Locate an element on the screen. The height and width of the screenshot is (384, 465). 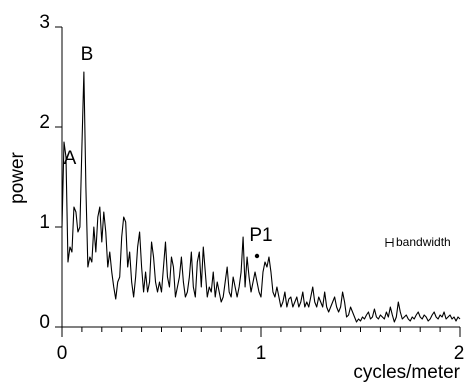
x-tick-label: 0 is located at coordinates (62, 353).